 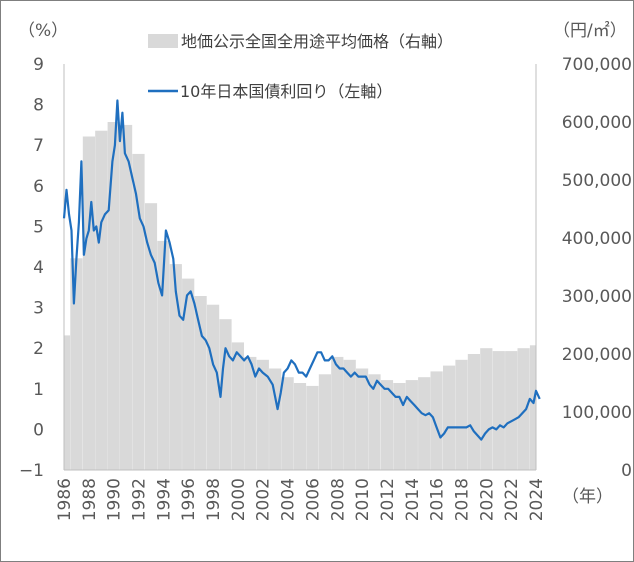 I want to click on x-tick-label: 2020, so click(x=487, y=499).